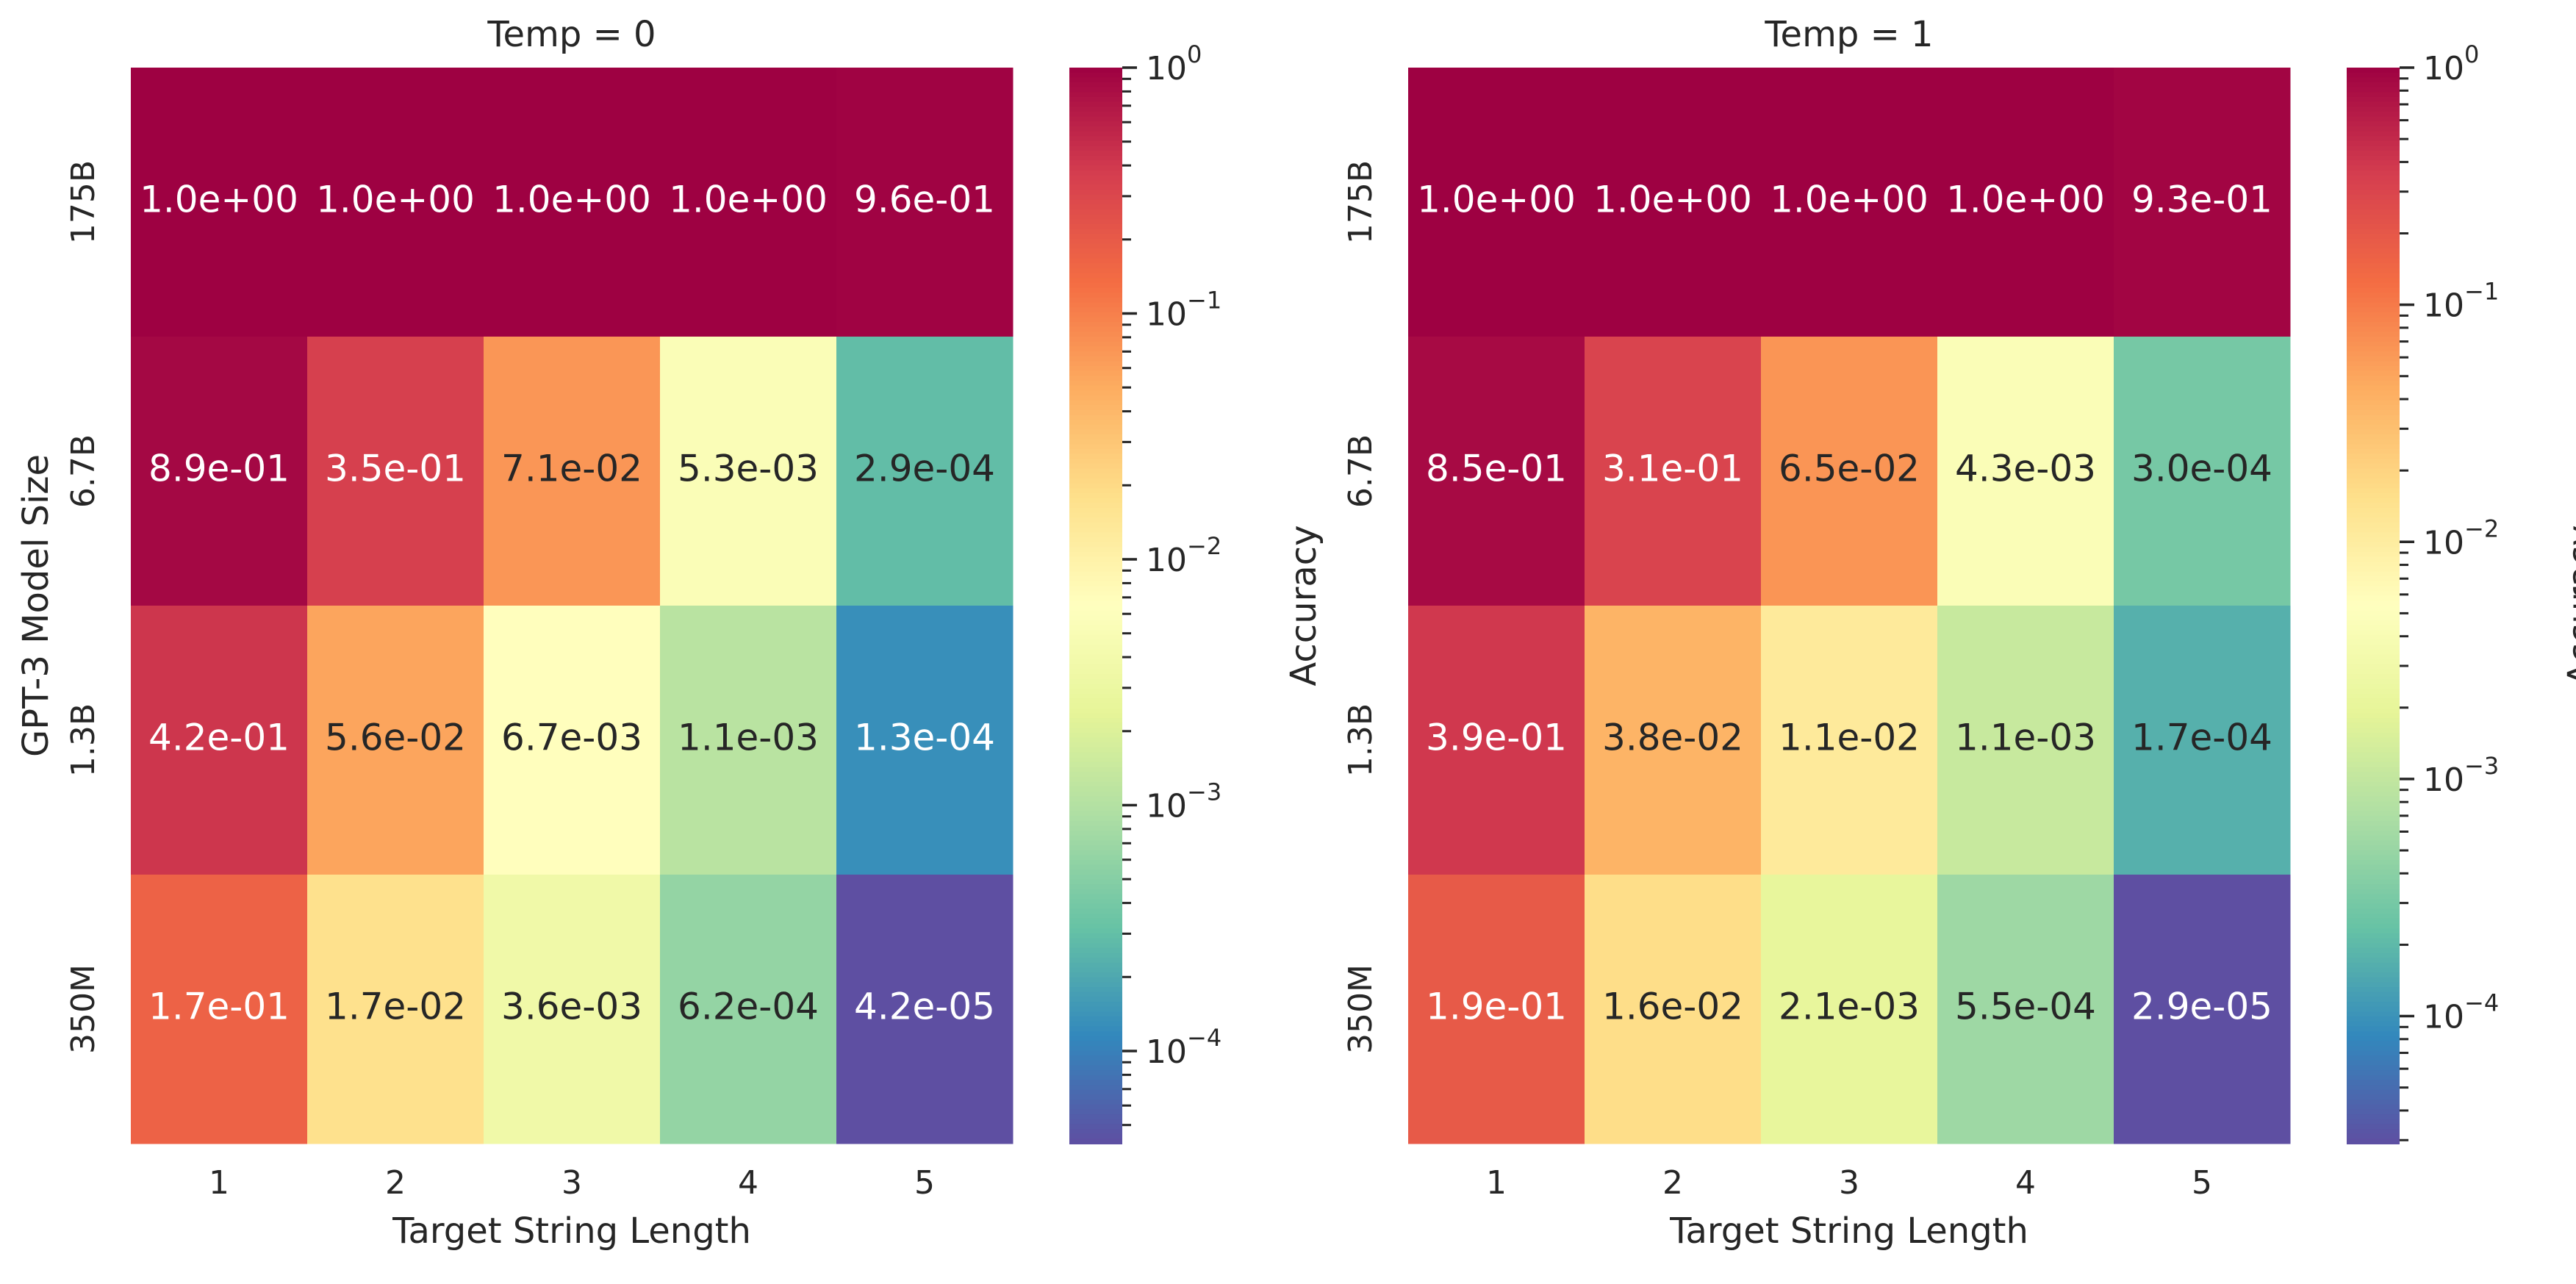 This screenshot has width=2576, height=1284. I want to click on cell-label: 3.8e-02, so click(1672, 738).